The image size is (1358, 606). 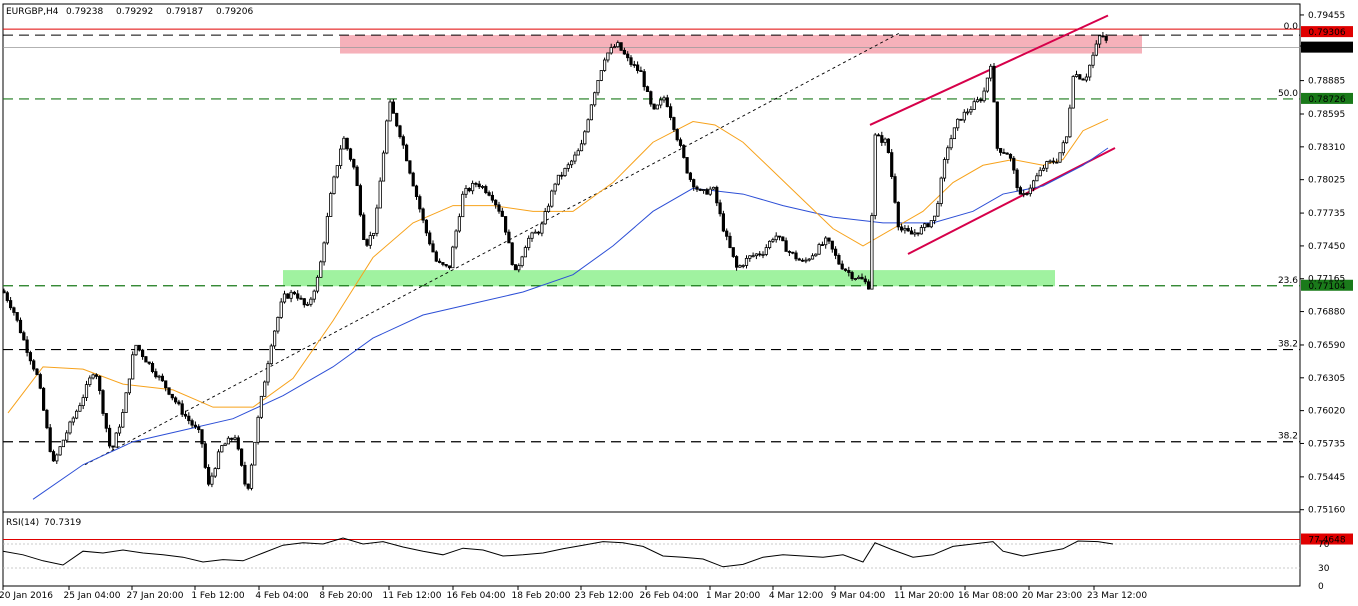 I want to click on rsi-line, so click(x=558, y=552).